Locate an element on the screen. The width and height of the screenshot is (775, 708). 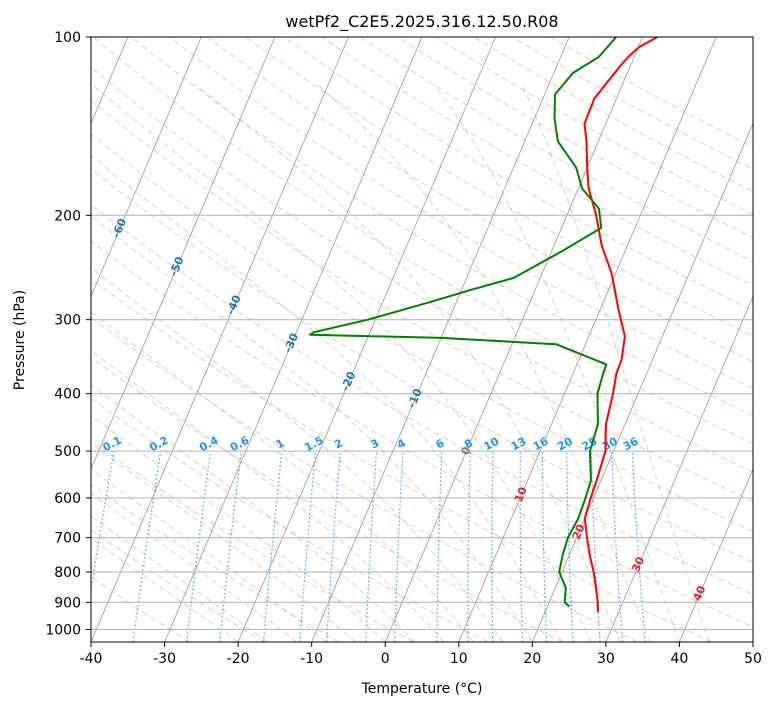
x-tick-label: -20 is located at coordinates (238, 659).